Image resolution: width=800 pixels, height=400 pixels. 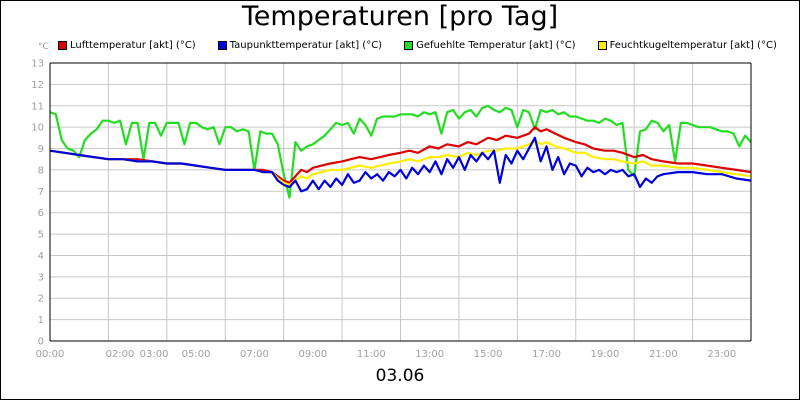 What do you see at coordinates (663, 354) in the screenshot?
I see `x-tick-label: 21:00` at bounding box center [663, 354].